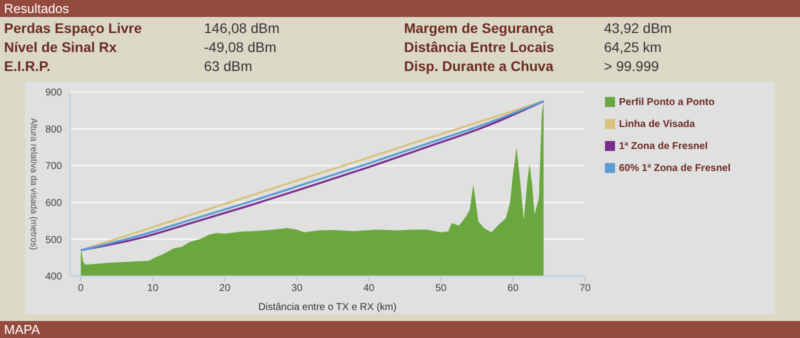  Describe the element at coordinates (327, 307) in the screenshot. I see `x-axis-title: Distância entre o TX e RX (km)` at that location.